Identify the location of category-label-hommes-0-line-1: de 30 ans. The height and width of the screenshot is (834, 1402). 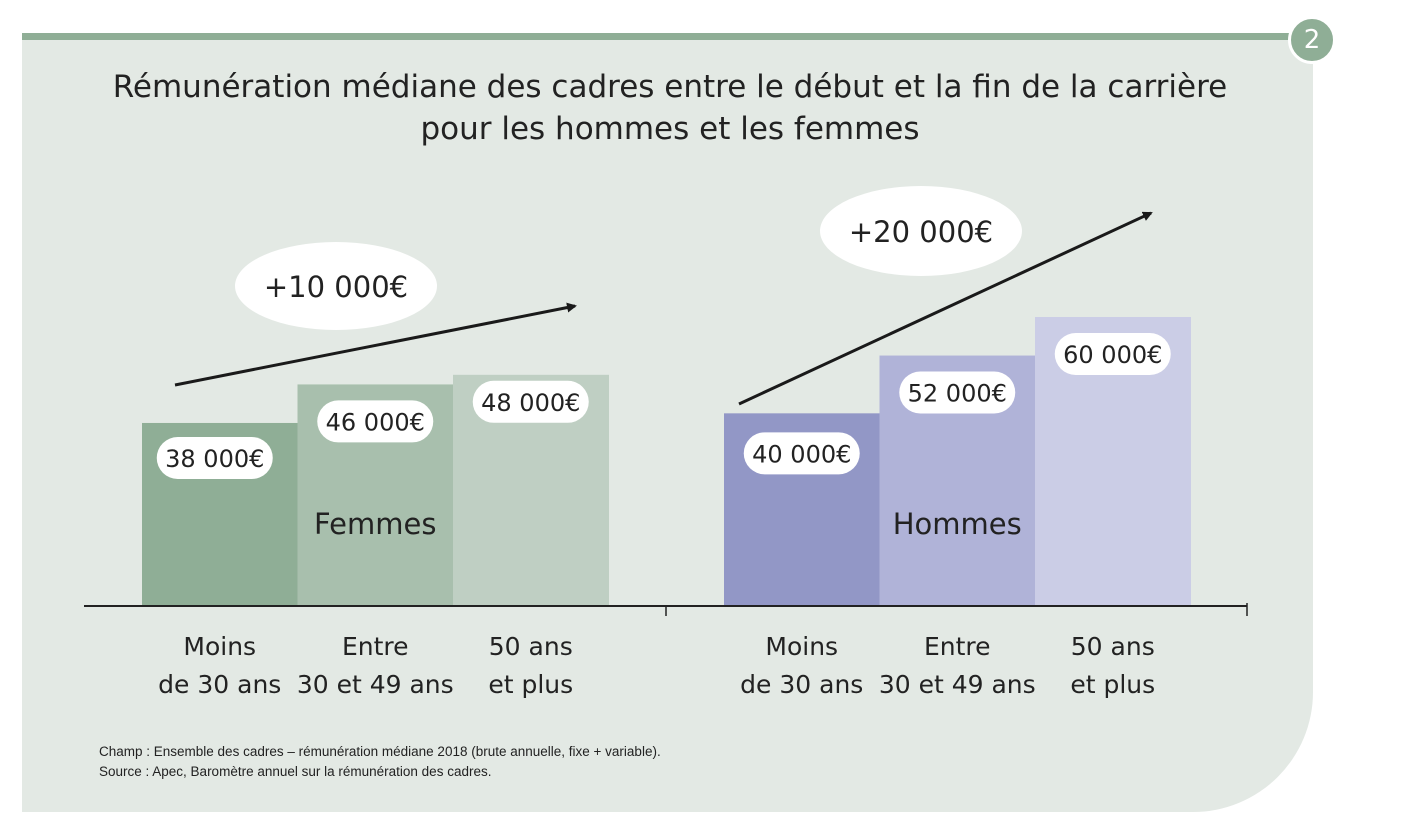
(801, 684).